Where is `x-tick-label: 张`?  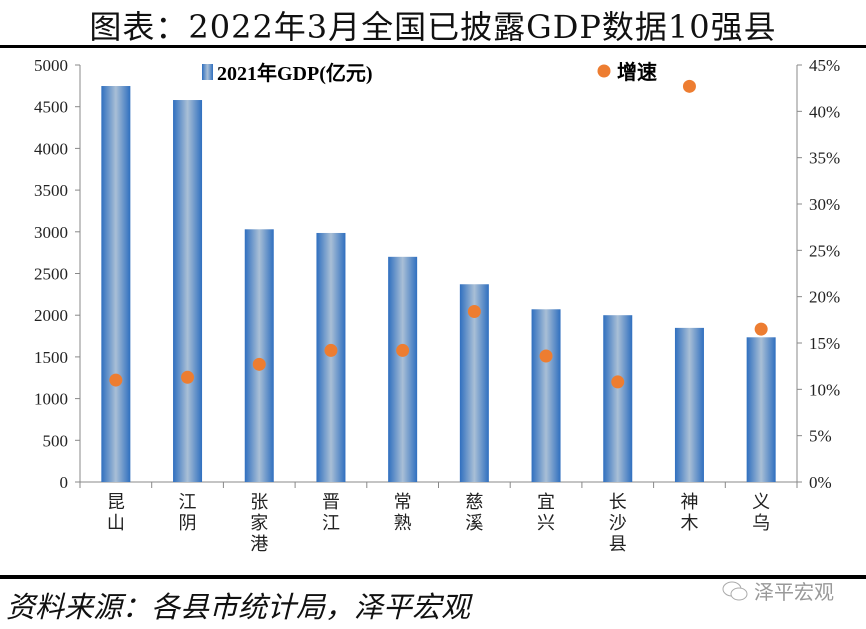 x-tick-label: 张 is located at coordinates (259, 502).